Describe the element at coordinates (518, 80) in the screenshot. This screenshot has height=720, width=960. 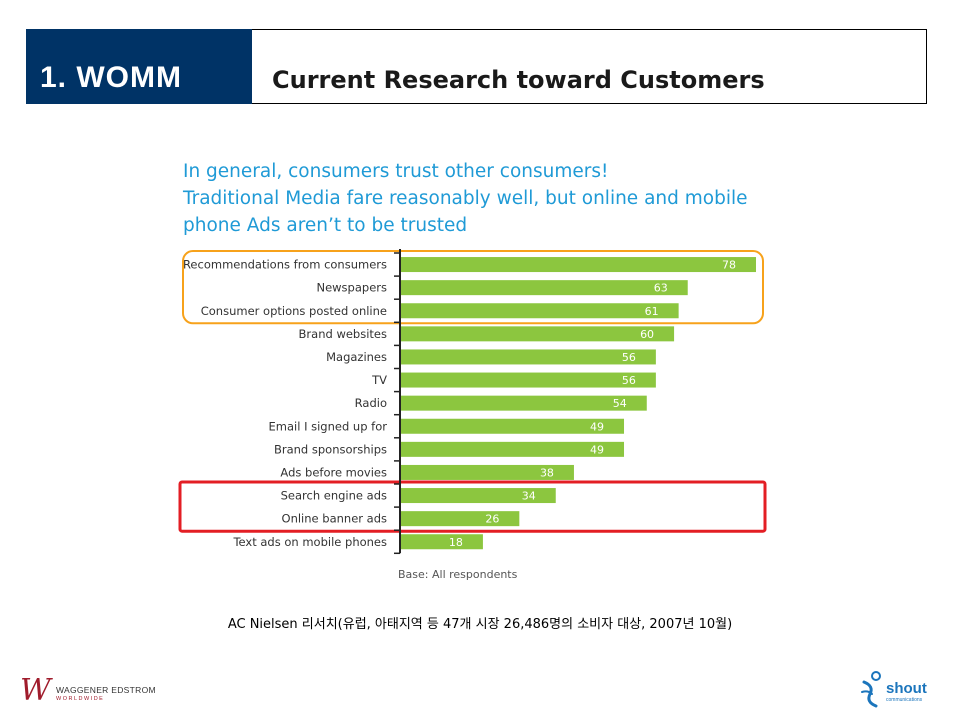
I see `slide-title: Current Research toward Customers` at that location.